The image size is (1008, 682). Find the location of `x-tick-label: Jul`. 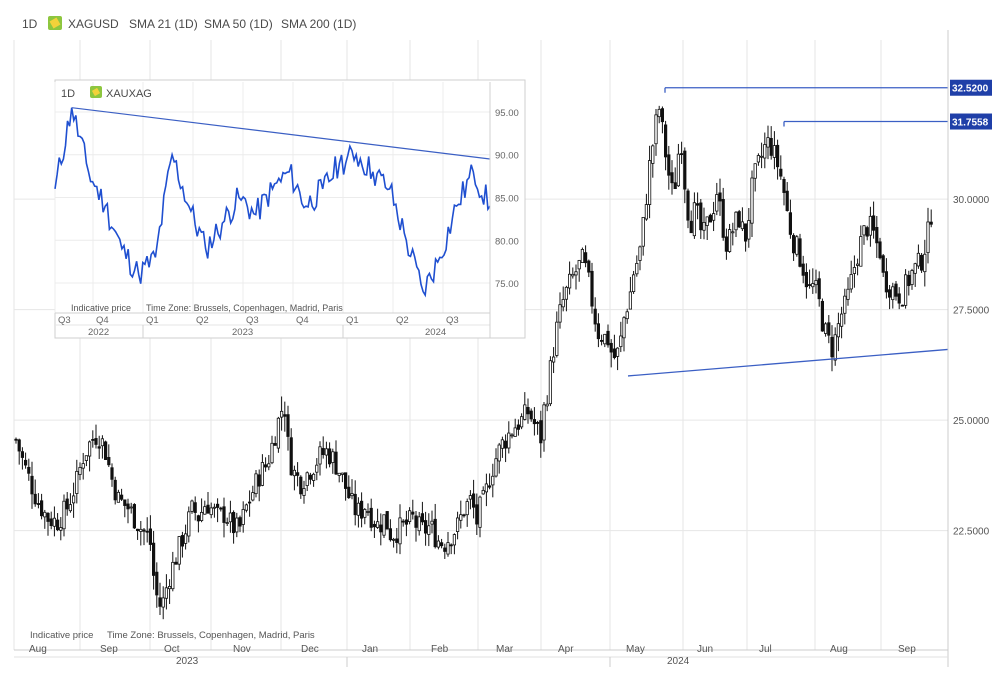

x-tick-label: Jul is located at coordinates (765, 649).